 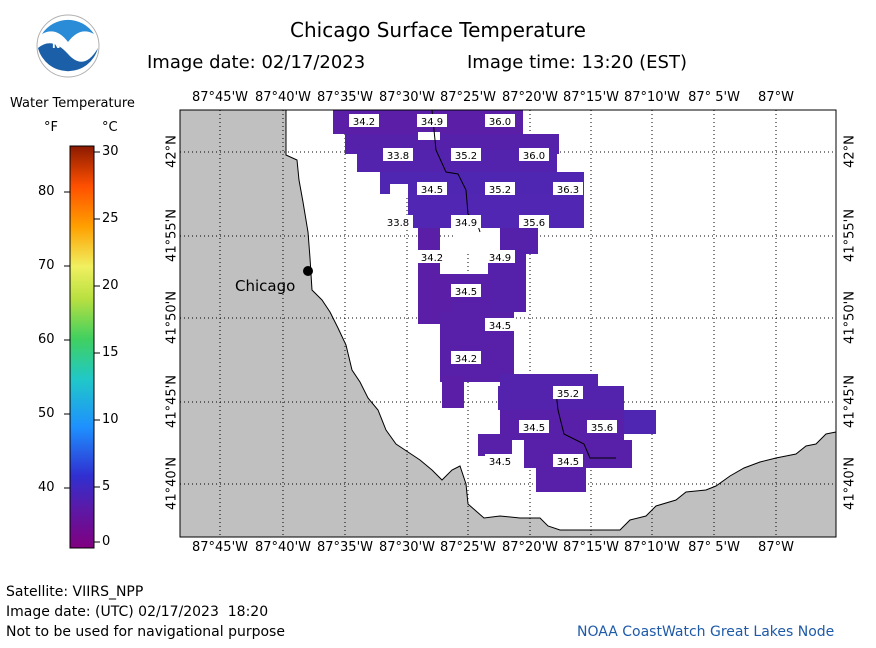 What do you see at coordinates (438, 30) in the screenshot?
I see `map-title: Chicago Surface Temperature` at bounding box center [438, 30].